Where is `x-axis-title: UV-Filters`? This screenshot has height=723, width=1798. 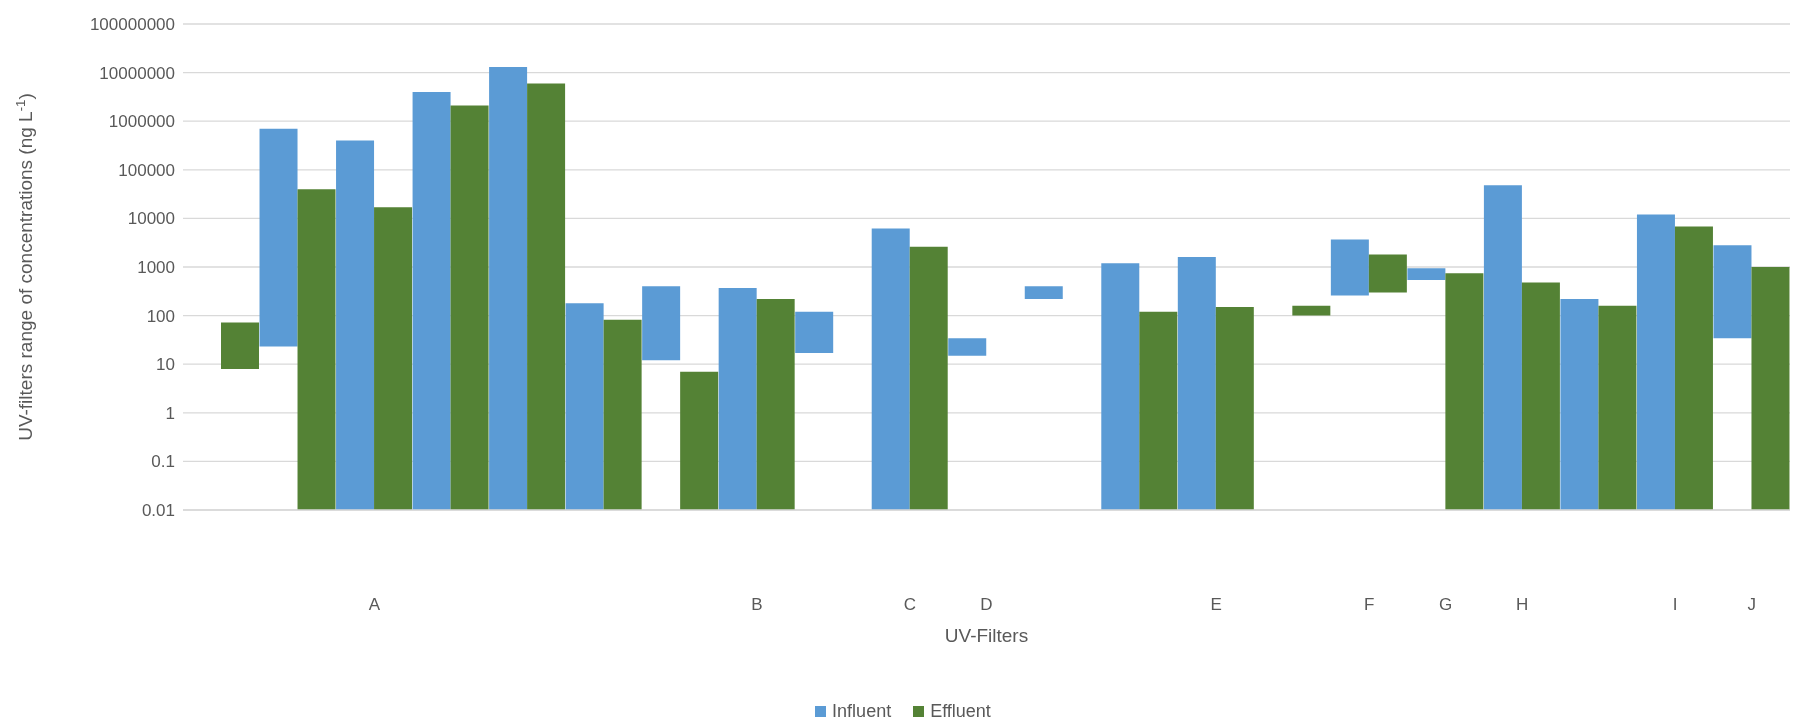 x-axis-title: UV-Filters is located at coordinates (986, 635).